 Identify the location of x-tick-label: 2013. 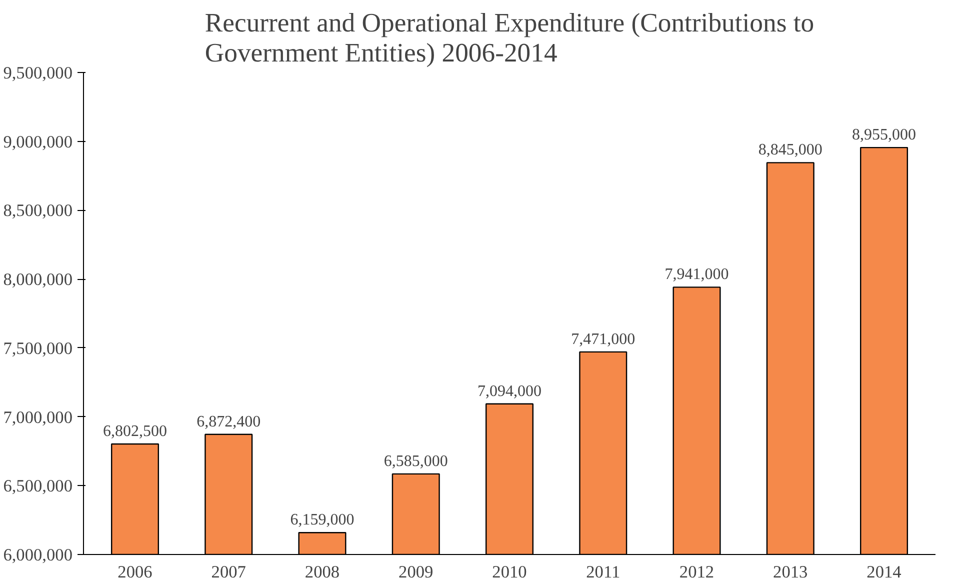
(790, 572).